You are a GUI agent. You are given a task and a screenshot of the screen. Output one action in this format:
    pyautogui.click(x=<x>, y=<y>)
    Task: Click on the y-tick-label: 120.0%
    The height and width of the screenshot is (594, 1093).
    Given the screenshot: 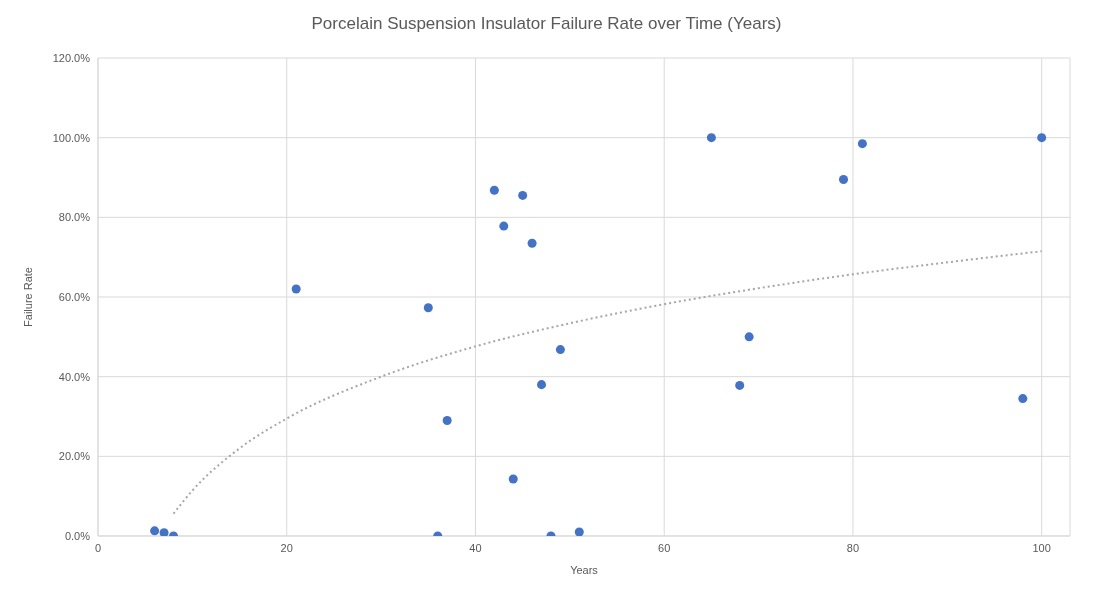 What is the action you would take?
    pyautogui.click(x=71, y=57)
    